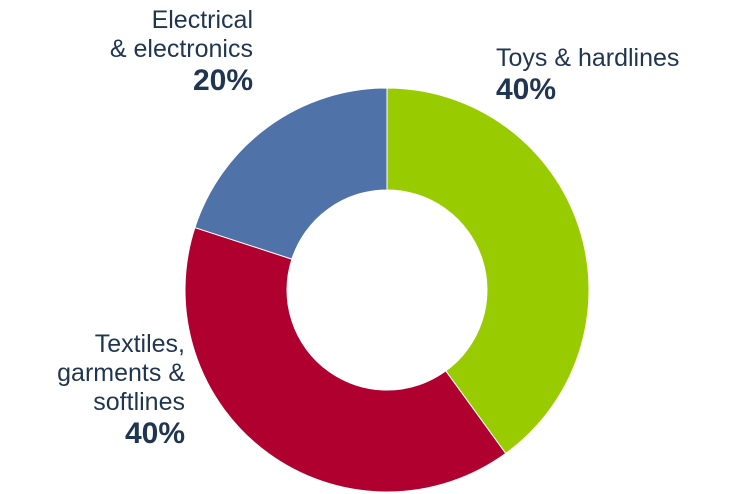 Image resolution: width=749 pixels, height=494 pixels. Describe the element at coordinates (121, 373) in the screenshot. I see `slice-name-textiles: Textiles, garments & softlines` at that location.